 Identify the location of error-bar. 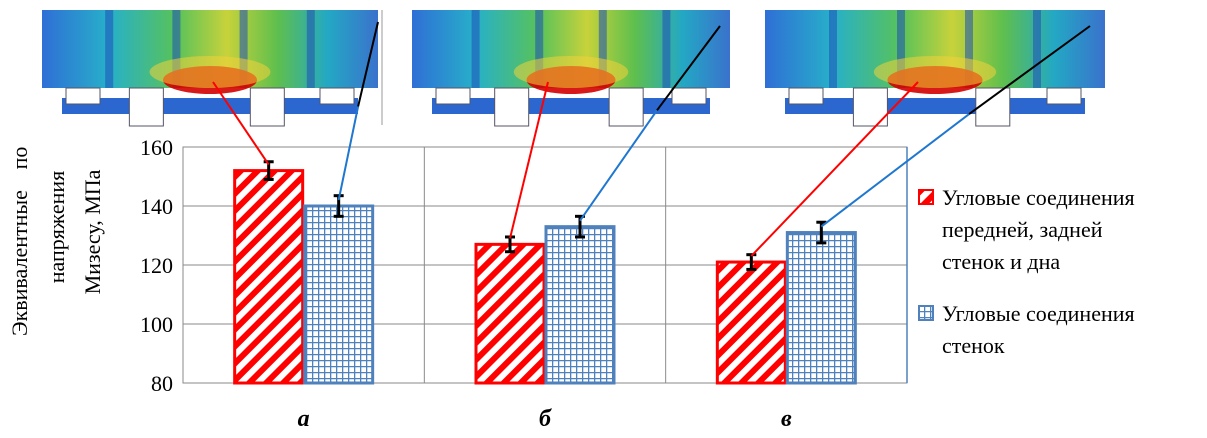
(268, 170).